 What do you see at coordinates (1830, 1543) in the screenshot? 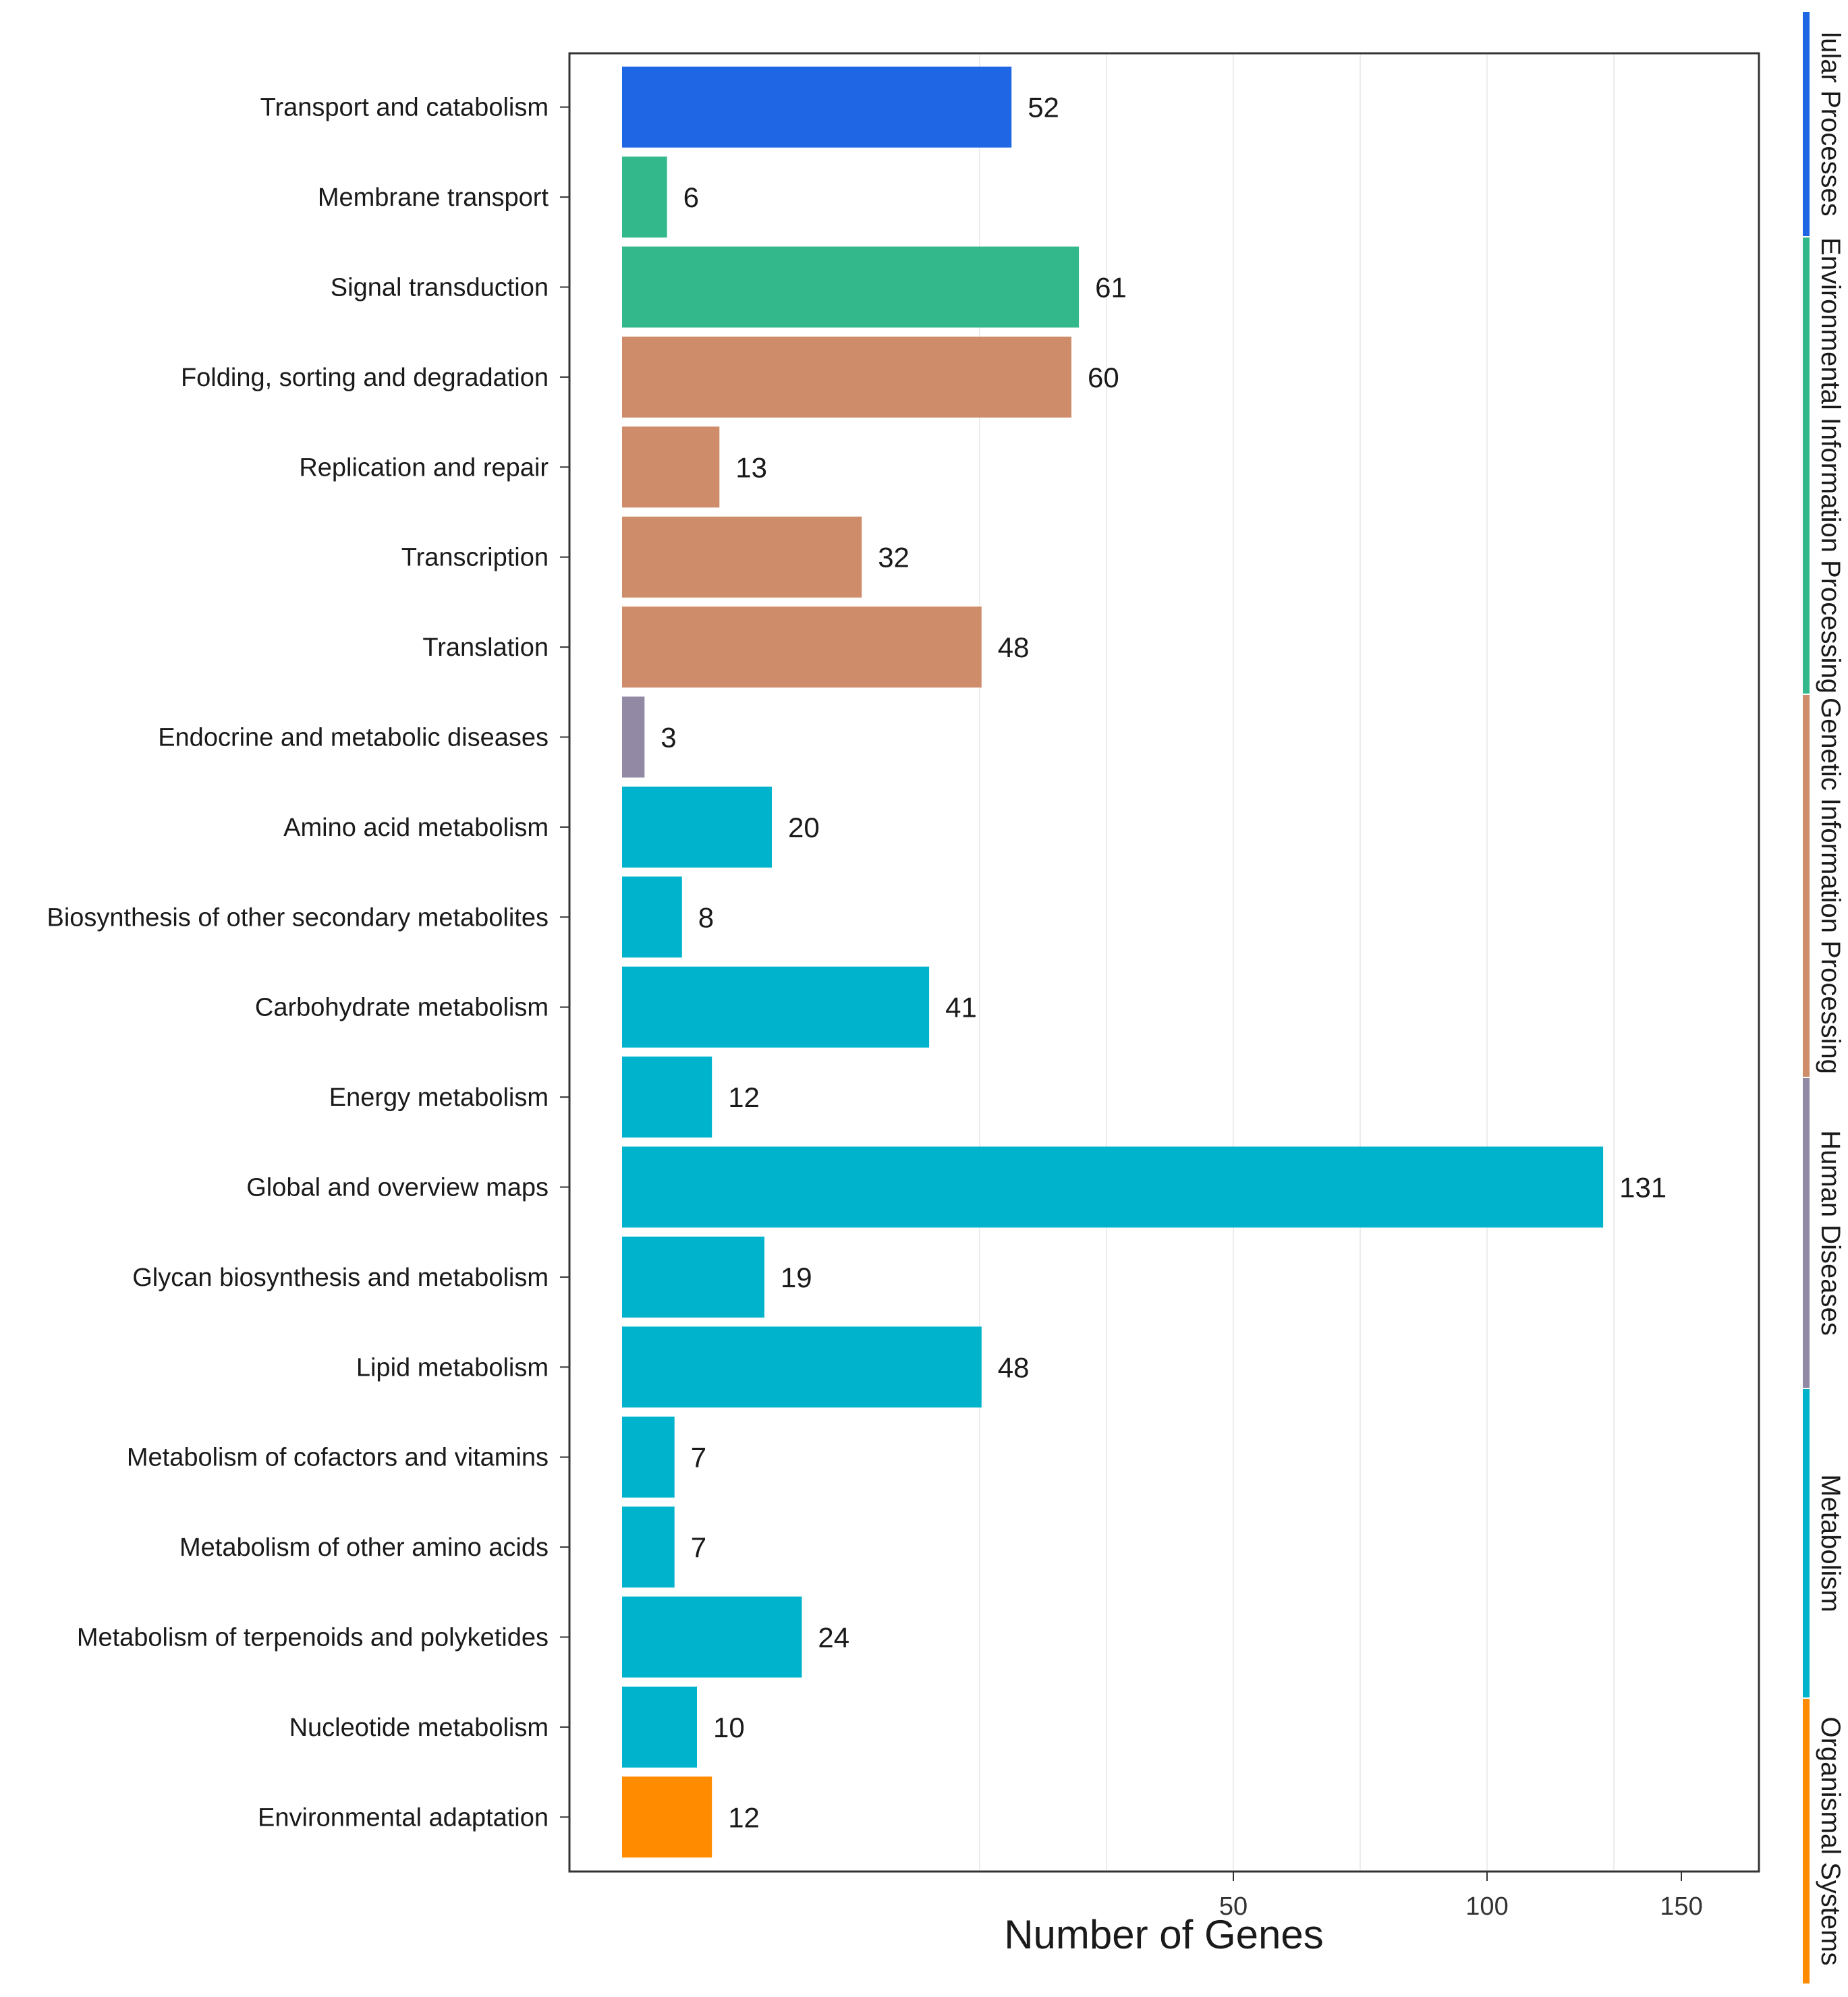
I see `group-label: Metabolism` at bounding box center [1830, 1543].